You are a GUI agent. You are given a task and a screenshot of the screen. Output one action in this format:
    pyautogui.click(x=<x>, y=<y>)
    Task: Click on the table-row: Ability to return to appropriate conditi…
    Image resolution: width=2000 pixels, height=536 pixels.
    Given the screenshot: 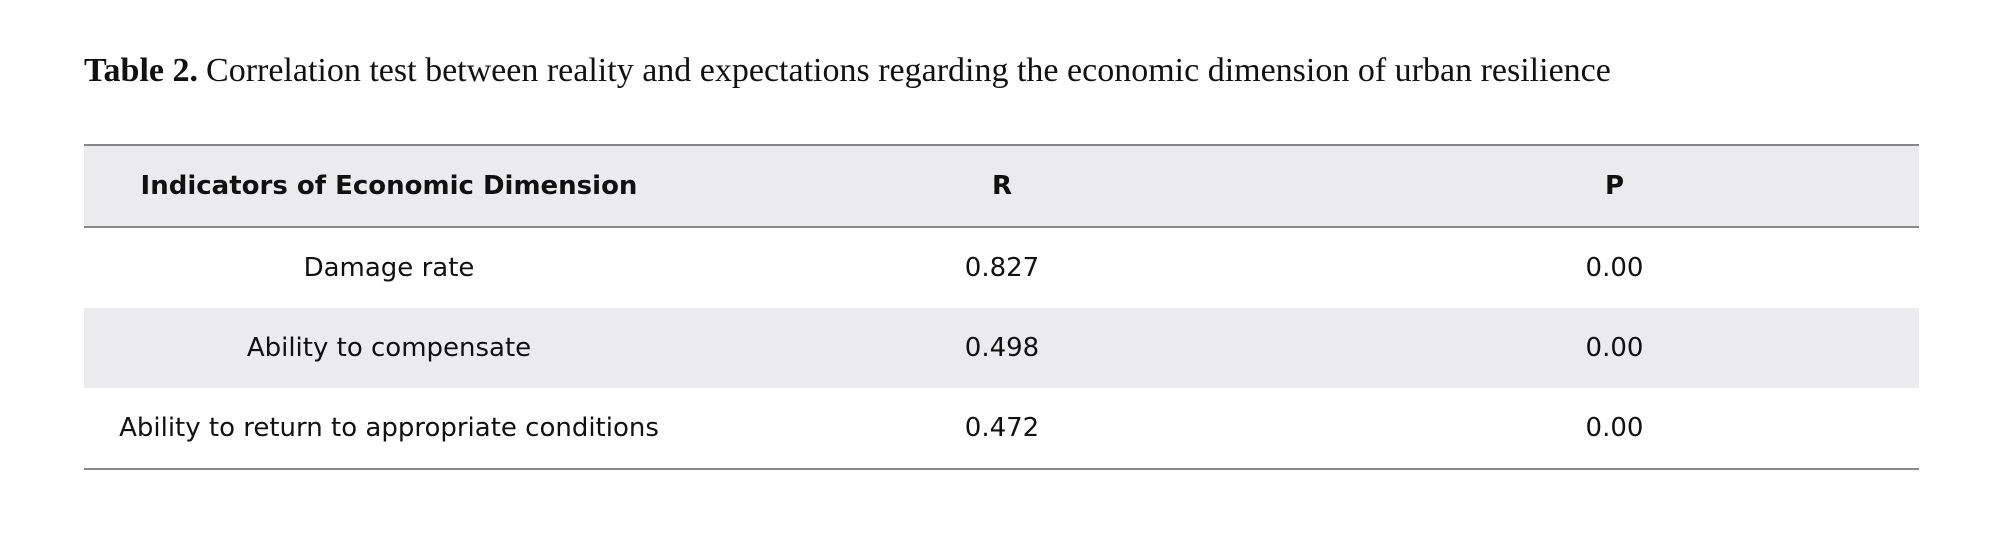 What is the action you would take?
    pyautogui.click(x=1001, y=428)
    